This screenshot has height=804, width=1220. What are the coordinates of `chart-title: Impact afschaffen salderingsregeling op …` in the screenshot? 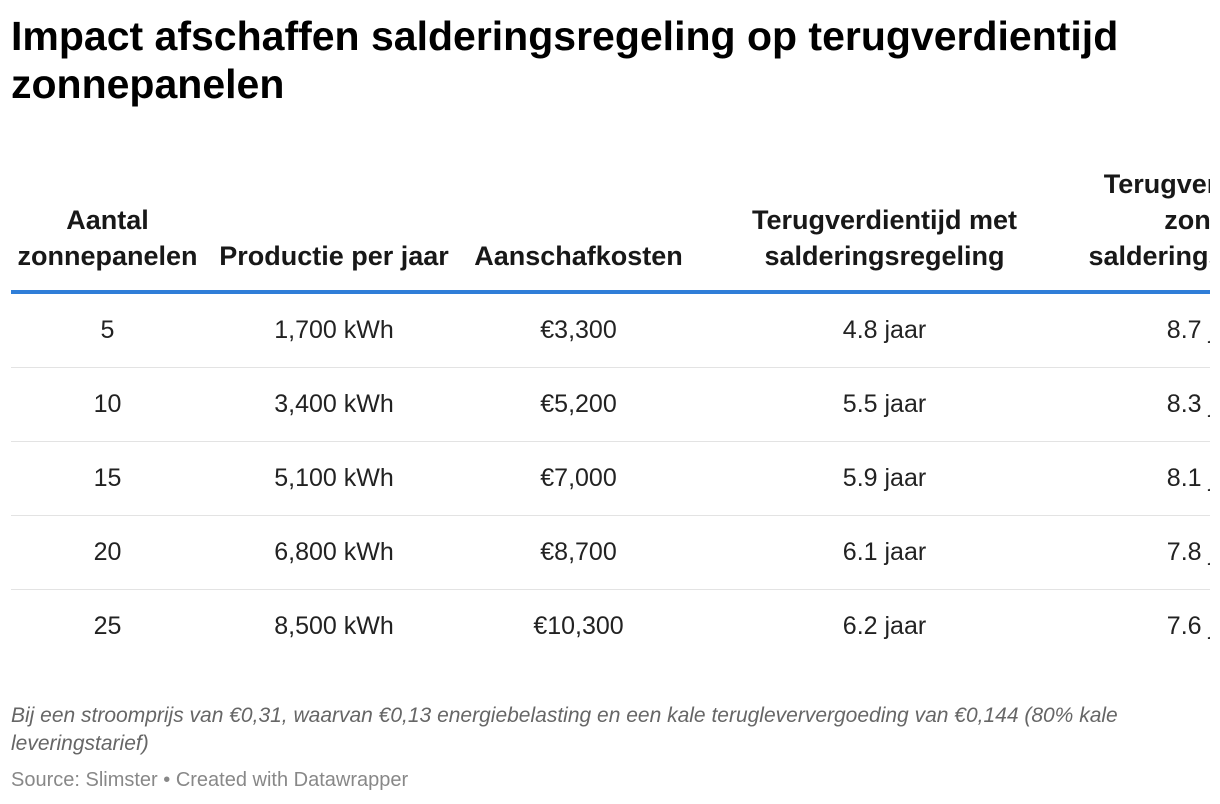 It's located at (565, 60).